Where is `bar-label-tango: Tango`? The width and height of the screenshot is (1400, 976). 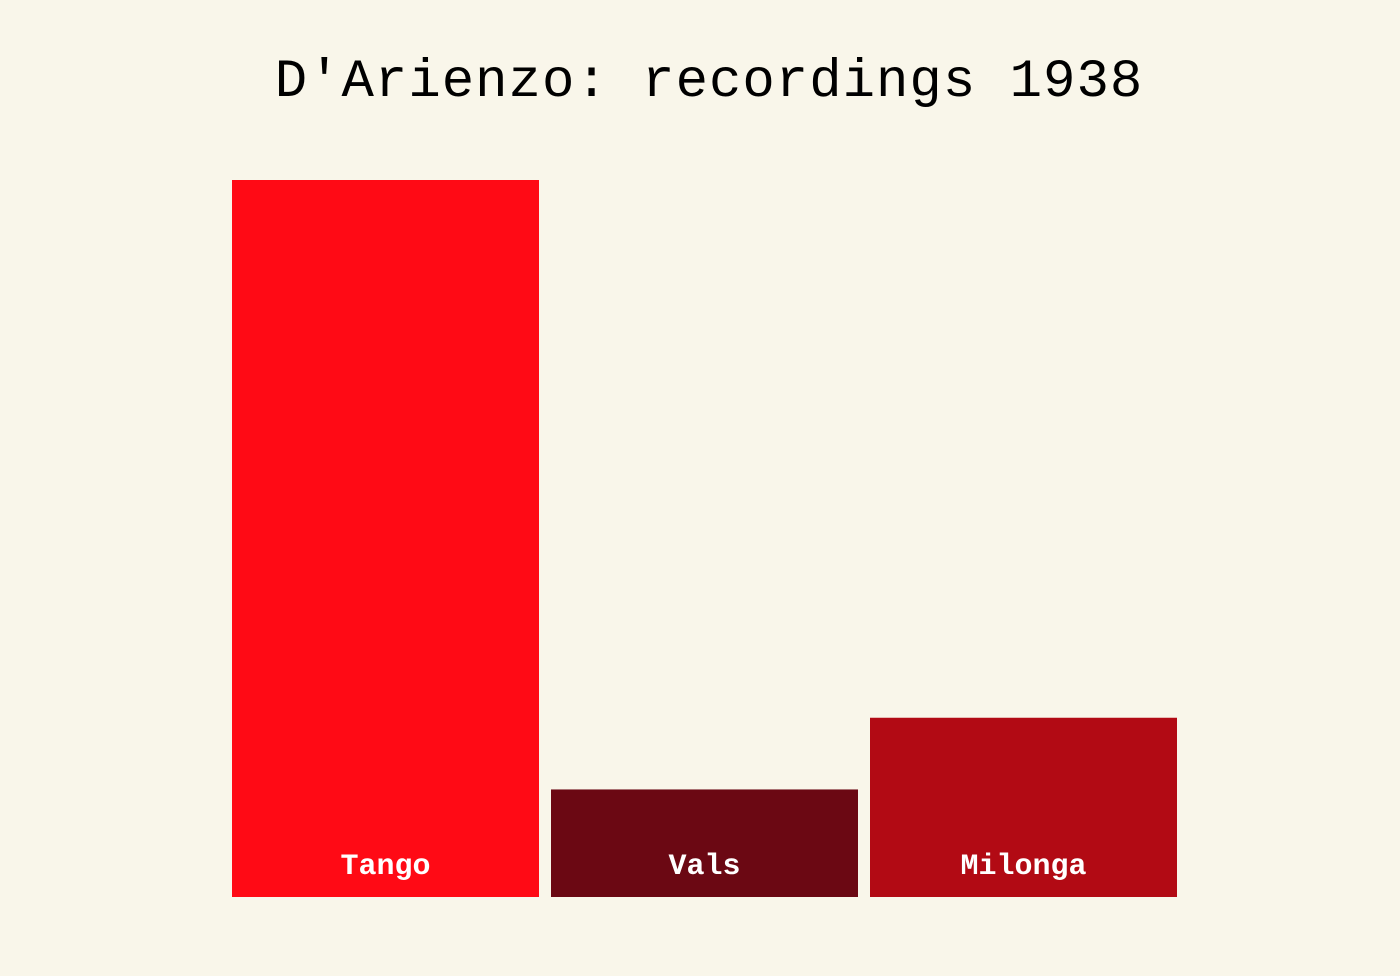
bar-label-tango: Tango is located at coordinates (385, 867).